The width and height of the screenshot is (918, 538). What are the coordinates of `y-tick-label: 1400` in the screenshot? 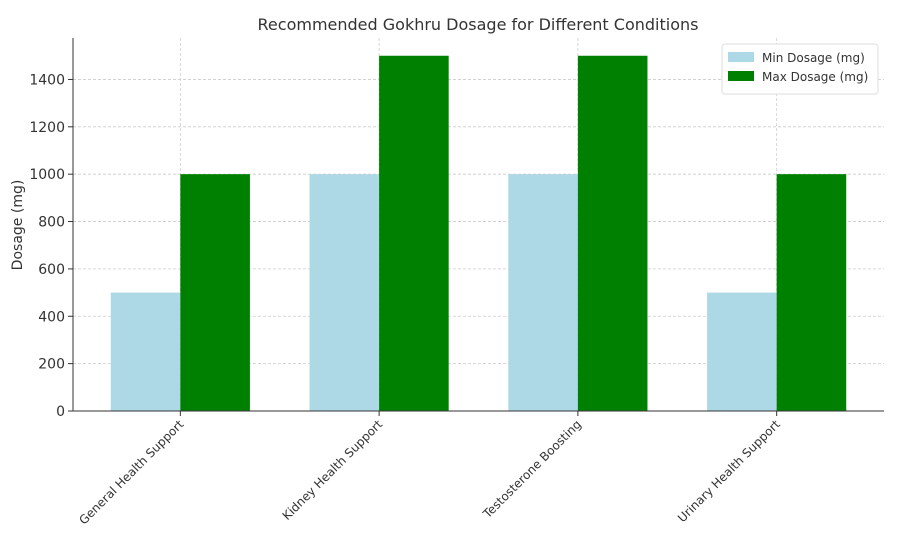 It's located at (47, 80).